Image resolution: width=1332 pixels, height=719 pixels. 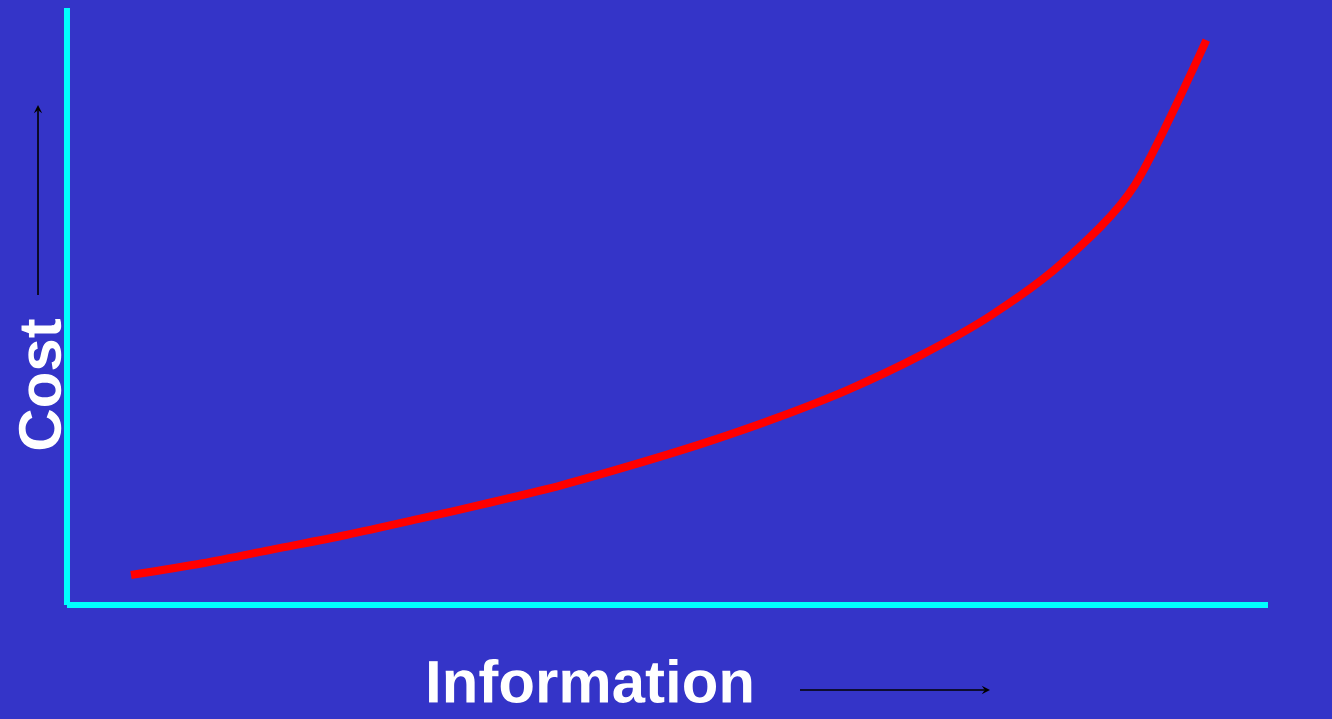 What do you see at coordinates (590, 681) in the screenshot?
I see `x-axis-title: Information` at bounding box center [590, 681].